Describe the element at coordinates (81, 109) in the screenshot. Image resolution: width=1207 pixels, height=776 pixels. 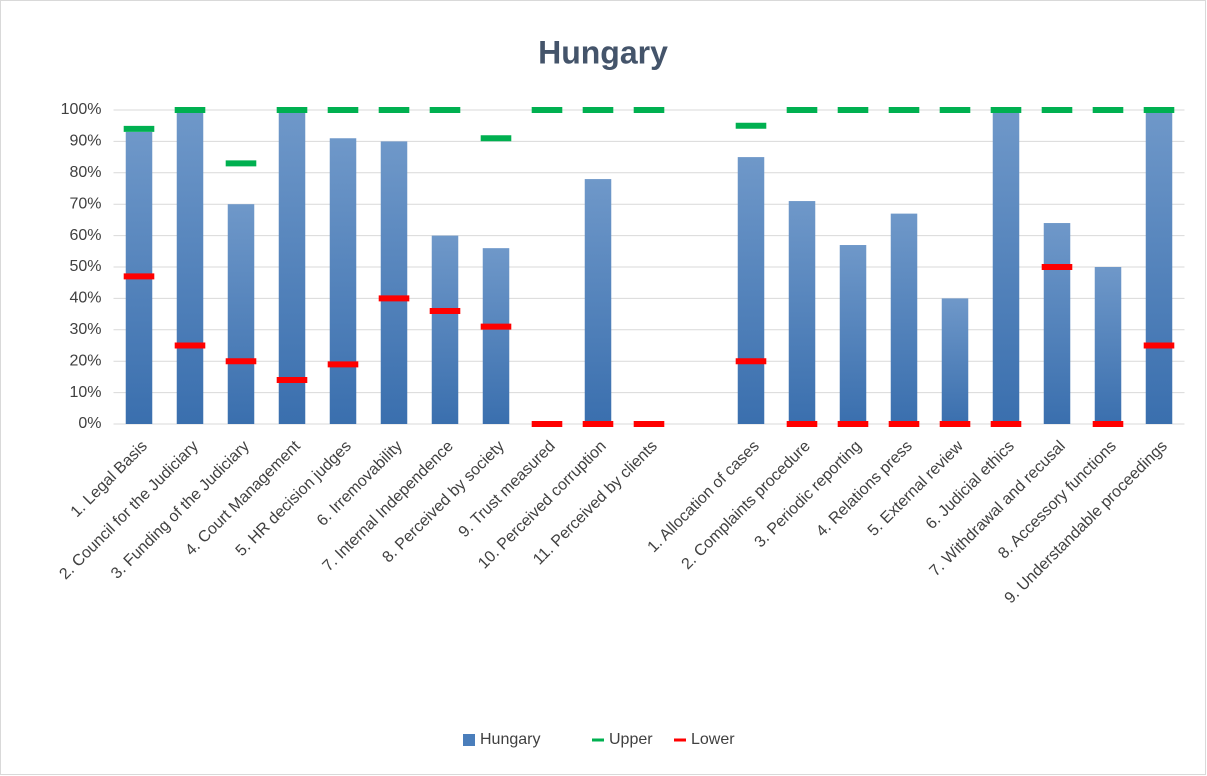
I see `y-tick-label: 100%` at that location.